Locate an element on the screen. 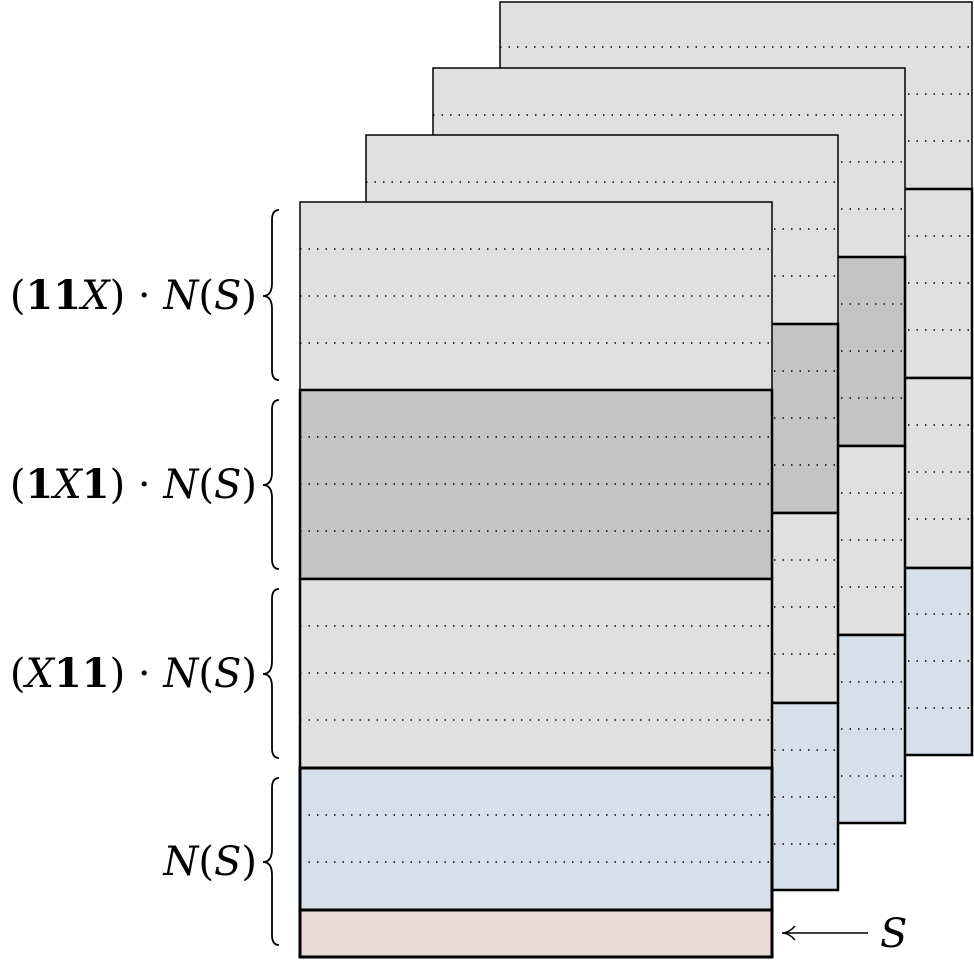 The width and height of the screenshot is (974, 962). brace-row1 is located at coordinates (271, 295).